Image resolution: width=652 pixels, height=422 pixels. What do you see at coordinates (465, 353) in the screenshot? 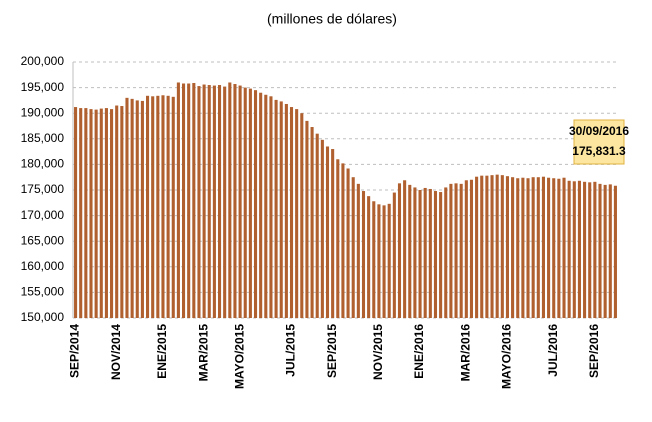
I see `x-tick-label: MAR/2016` at bounding box center [465, 353].